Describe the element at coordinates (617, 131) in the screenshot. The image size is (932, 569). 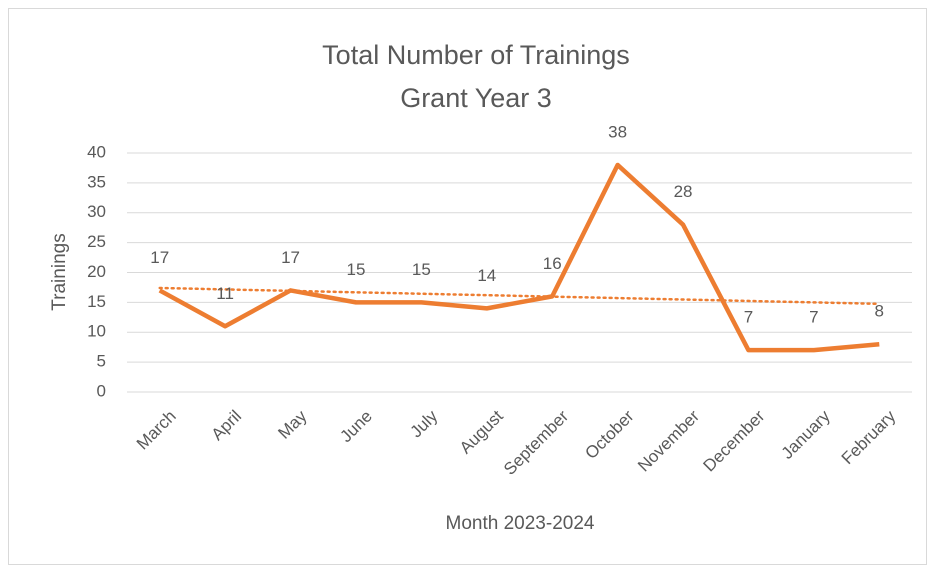
I see `data-label: 38` at that location.